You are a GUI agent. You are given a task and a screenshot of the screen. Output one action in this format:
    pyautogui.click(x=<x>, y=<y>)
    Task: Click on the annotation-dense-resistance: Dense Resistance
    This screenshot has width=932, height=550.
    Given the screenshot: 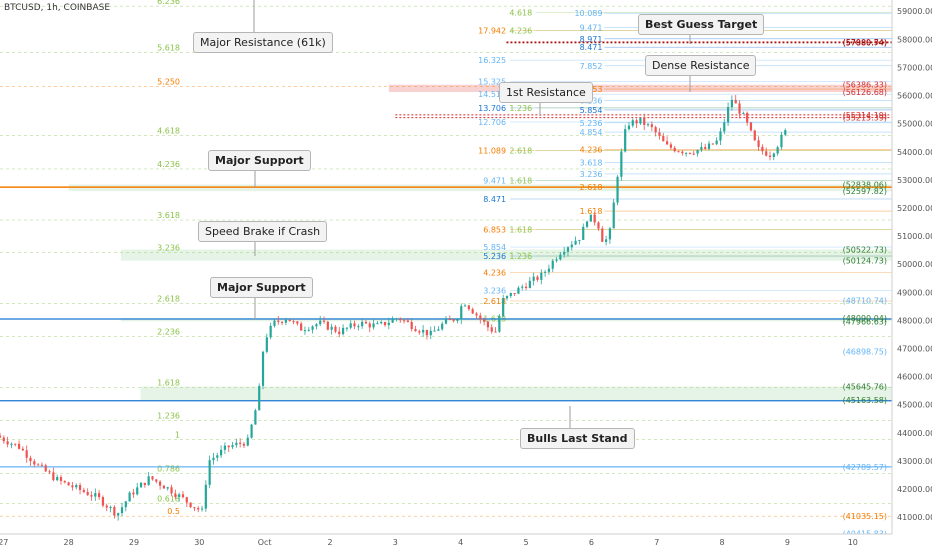 What is the action you would take?
    pyautogui.click(x=701, y=65)
    